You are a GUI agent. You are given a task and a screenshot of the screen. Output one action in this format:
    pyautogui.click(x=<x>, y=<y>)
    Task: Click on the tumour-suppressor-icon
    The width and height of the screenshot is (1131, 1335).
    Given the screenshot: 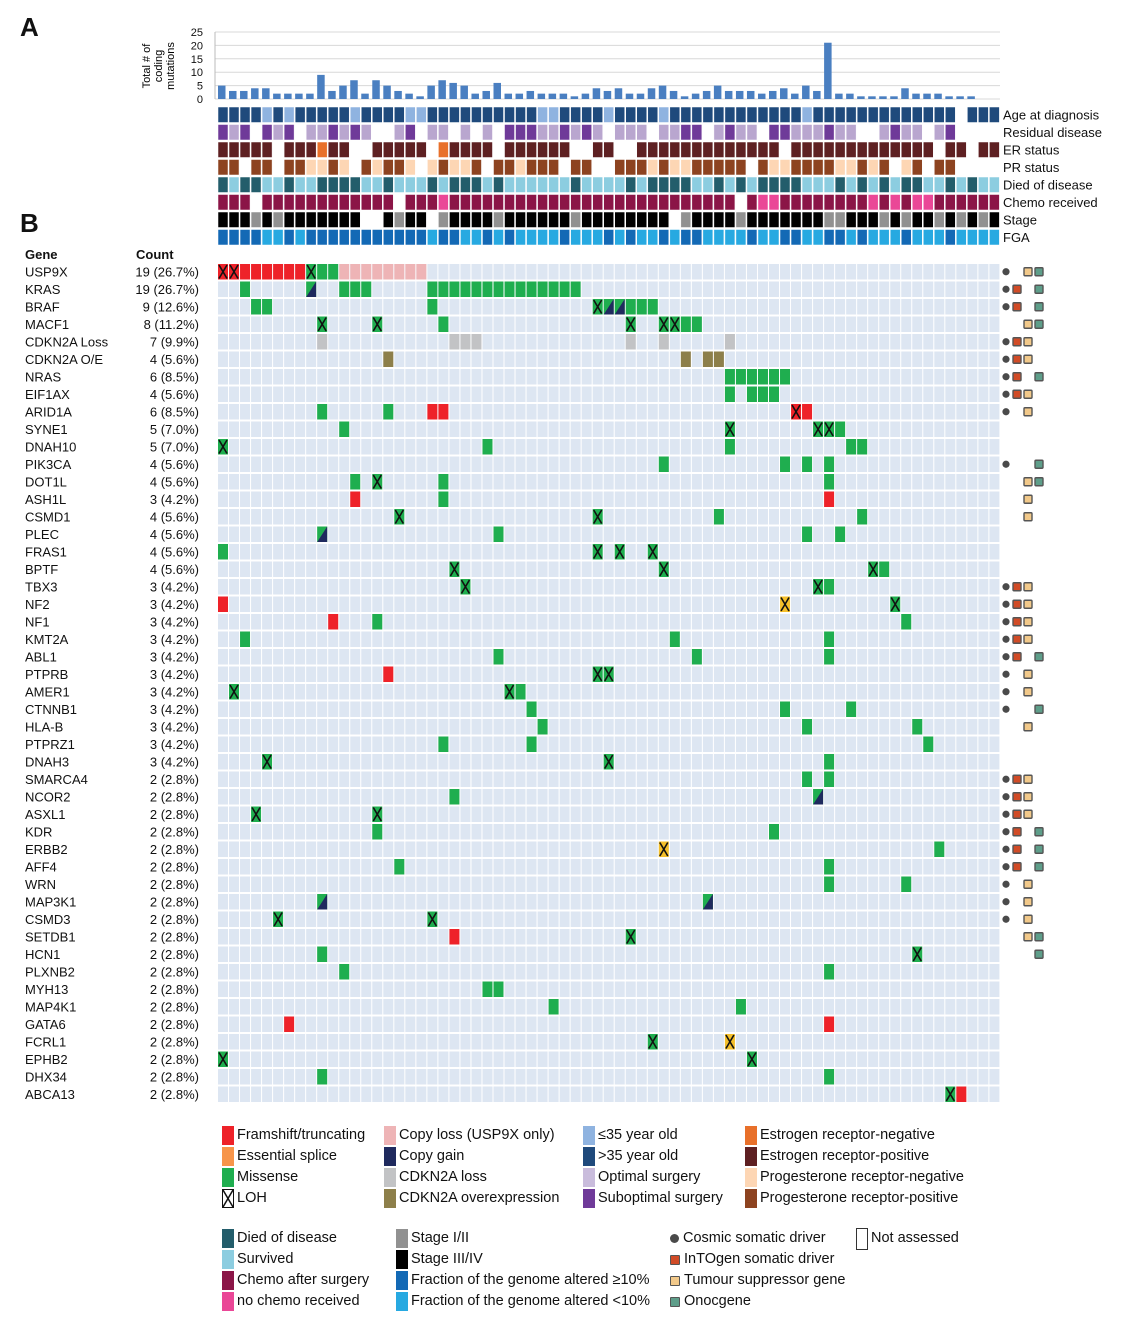 What is the action you would take?
    pyautogui.click(x=1028, y=639)
    